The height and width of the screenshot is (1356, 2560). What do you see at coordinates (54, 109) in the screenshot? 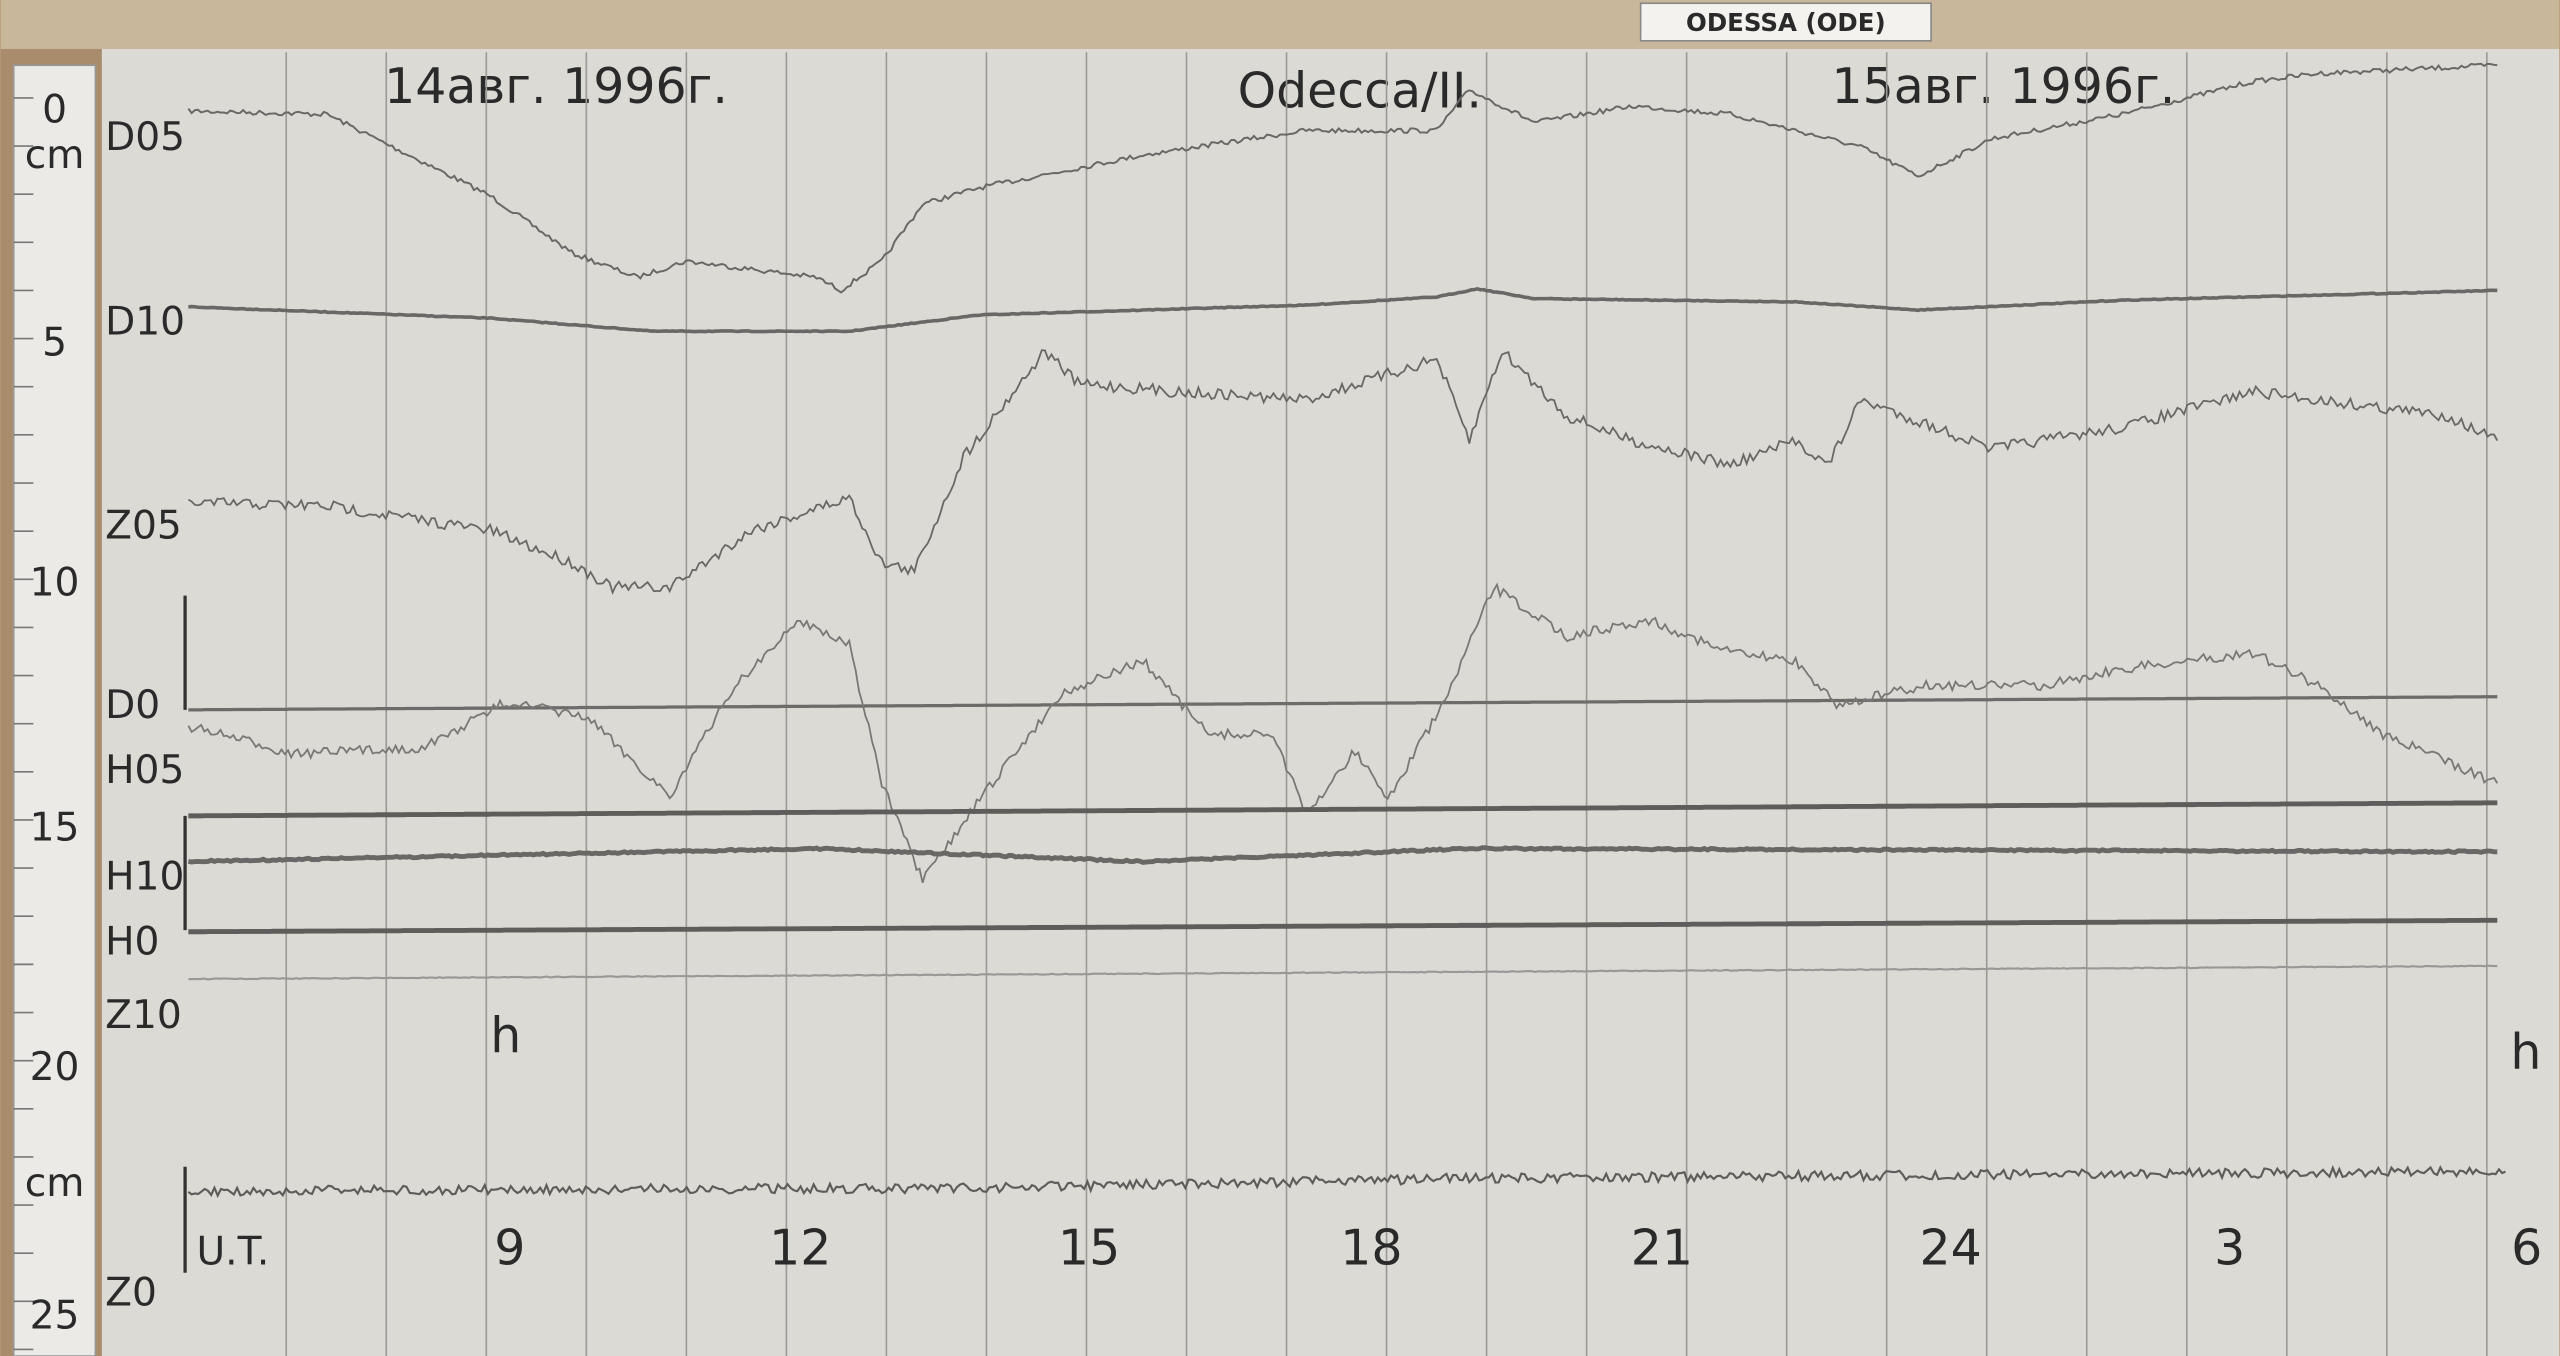
I see `ruler-label: 0` at bounding box center [54, 109].